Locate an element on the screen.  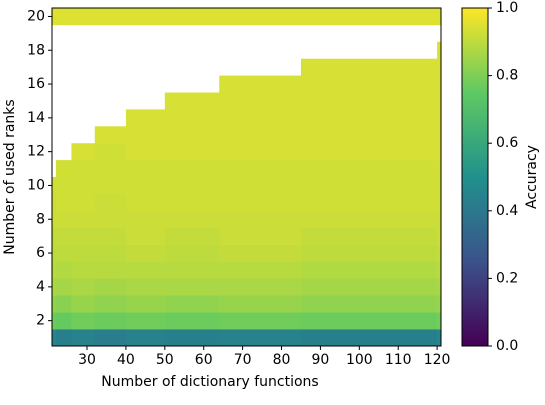
x-tick-label: 120 is located at coordinates (437, 360).